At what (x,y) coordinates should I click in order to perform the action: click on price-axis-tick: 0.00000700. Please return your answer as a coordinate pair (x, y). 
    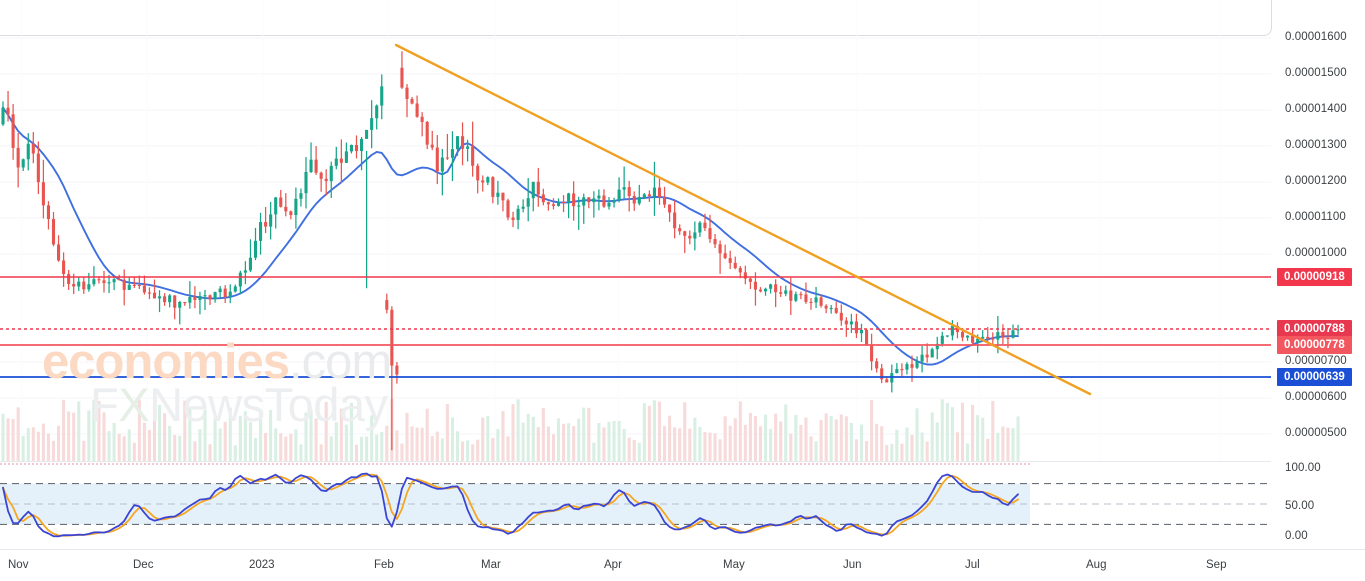
    Looking at the image, I should click on (1316, 361).